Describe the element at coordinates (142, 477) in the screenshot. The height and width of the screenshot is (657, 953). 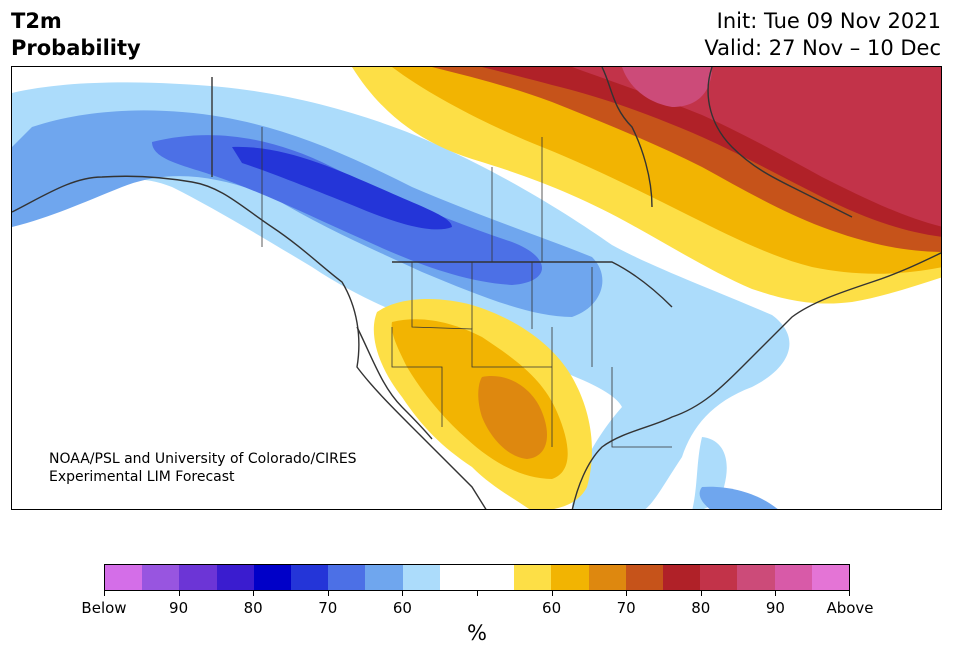
I see `credit-line-2: Experimental LIM Forecast` at that location.